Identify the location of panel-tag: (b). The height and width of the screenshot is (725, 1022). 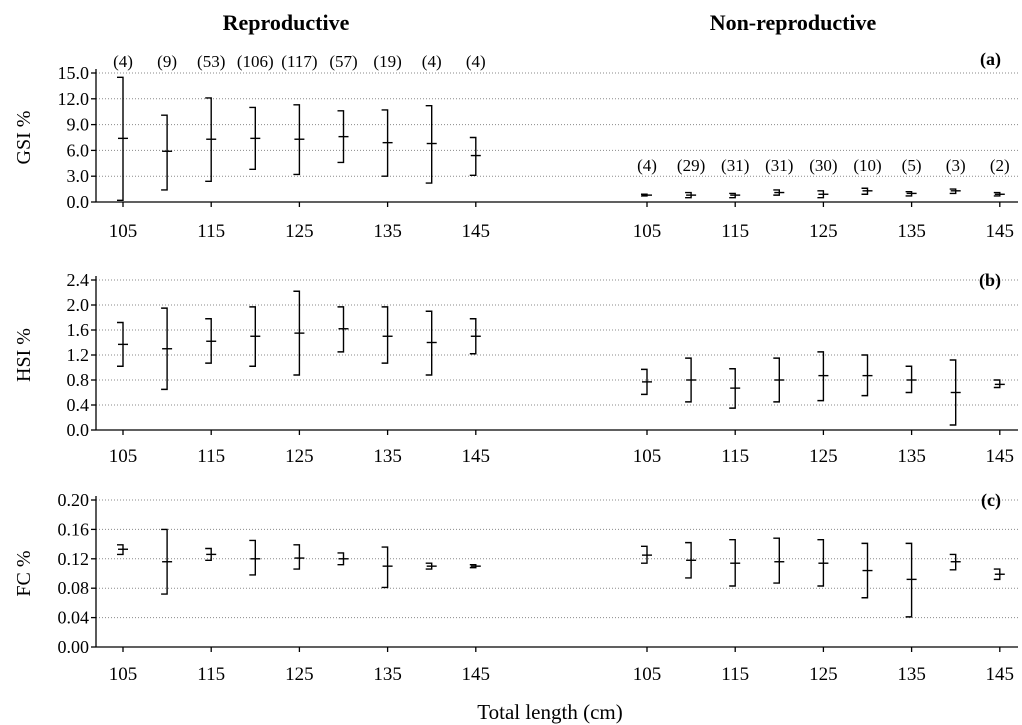
(990, 280).